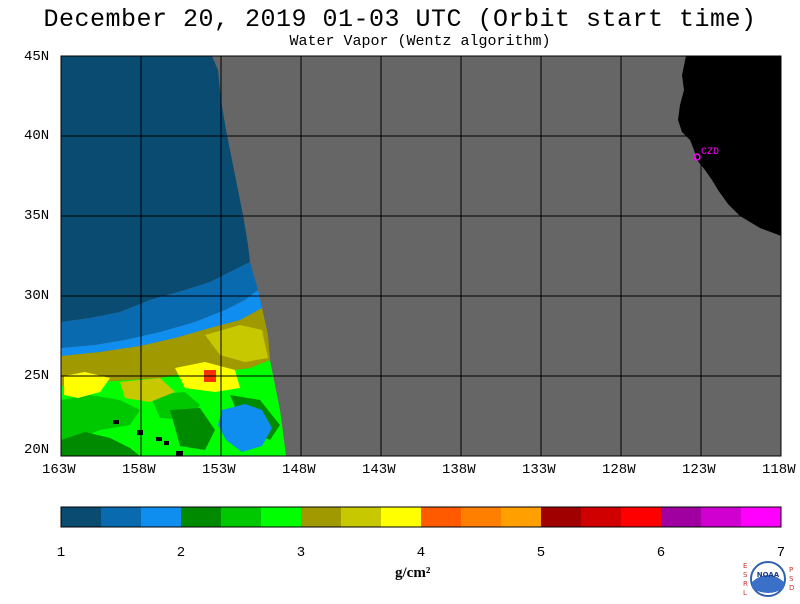 Image resolution: width=800 pixels, height=604 pixels. What do you see at coordinates (37, 136) in the screenshot?
I see `lat-label: 40N` at bounding box center [37, 136].